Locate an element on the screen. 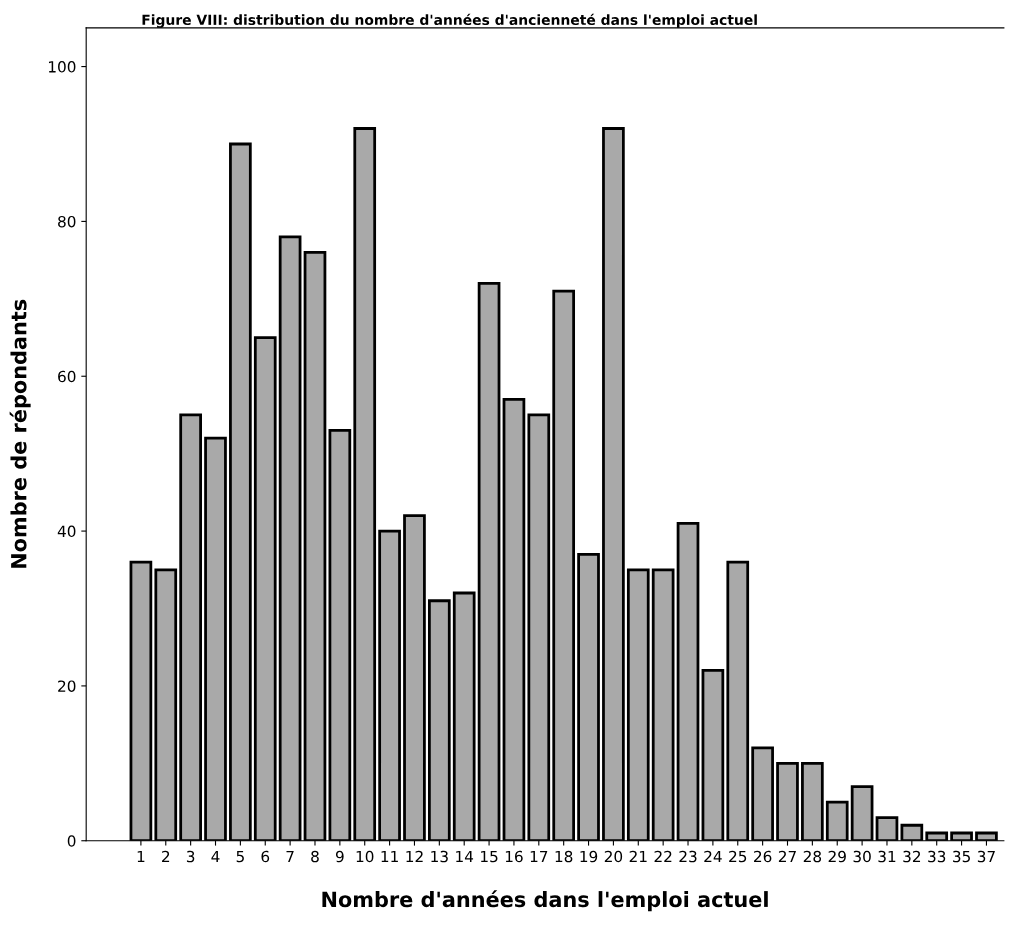 The image size is (1014, 929). x-tick-label: 8 is located at coordinates (315, 856).